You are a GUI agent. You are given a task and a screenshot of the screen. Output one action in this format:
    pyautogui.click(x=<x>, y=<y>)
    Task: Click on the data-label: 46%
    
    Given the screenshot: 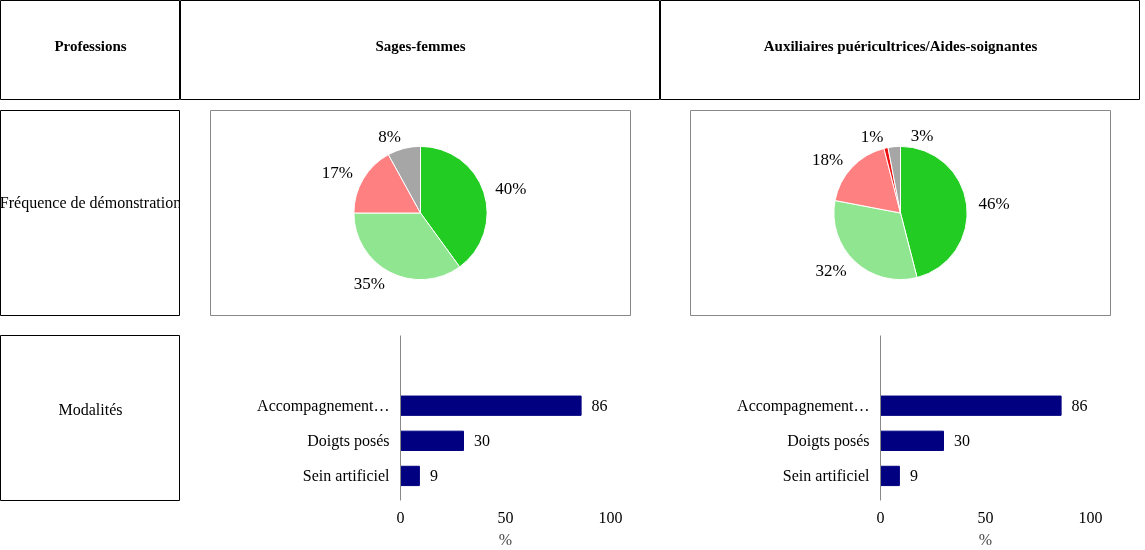 What is the action you would take?
    pyautogui.click(x=994, y=203)
    